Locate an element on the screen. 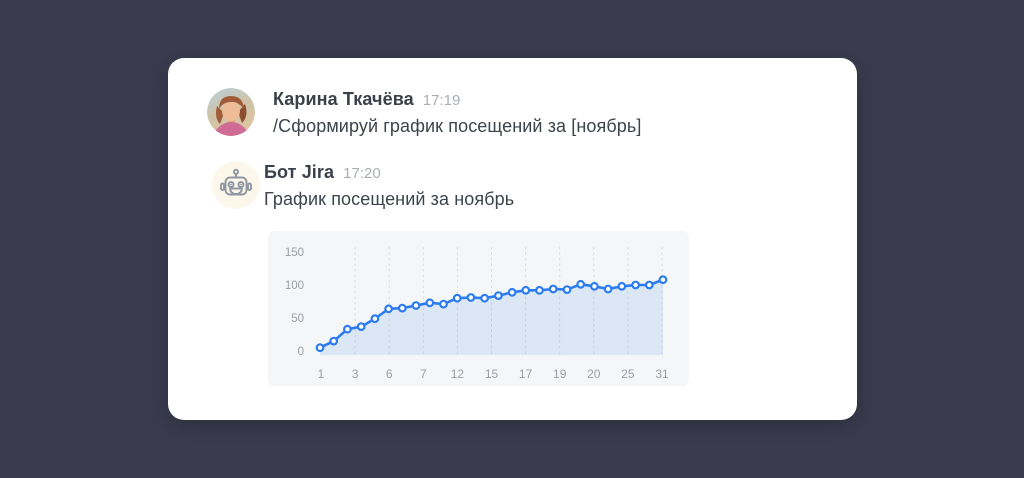  message-timestamp: 17:19 is located at coordinates (441, 100).